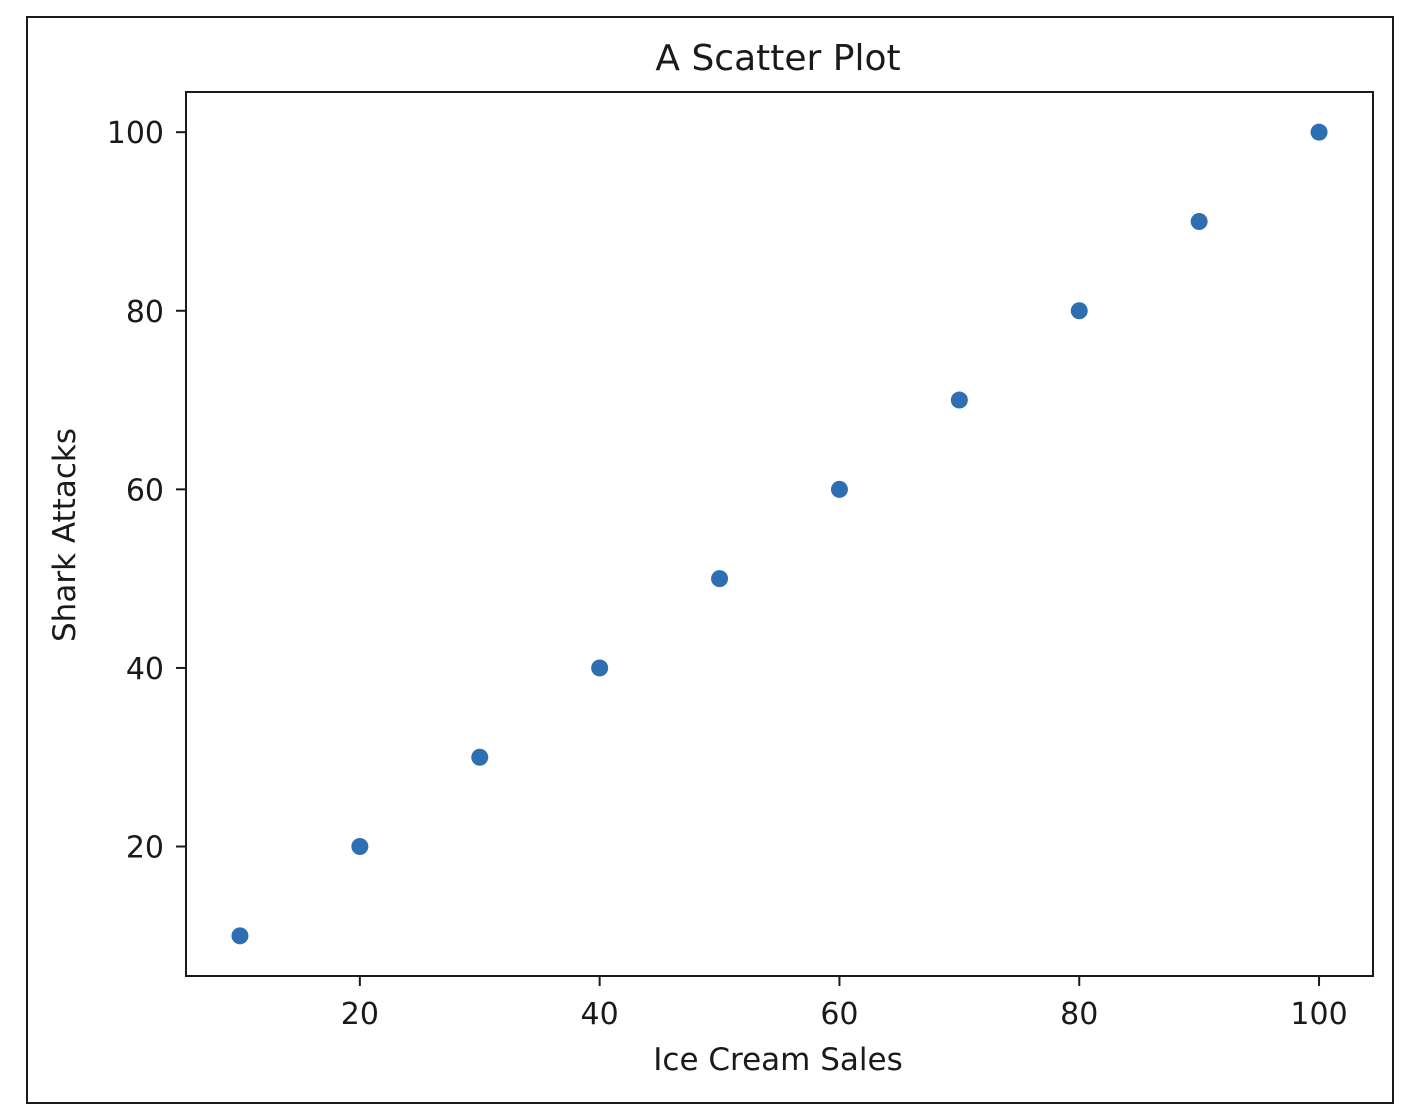 The width and height of the screenshot is (1408, 1118). Describe the element at coordinates (65, 535) in the screenshot. I see `y-axis-title: Shark Attacks` at that location.